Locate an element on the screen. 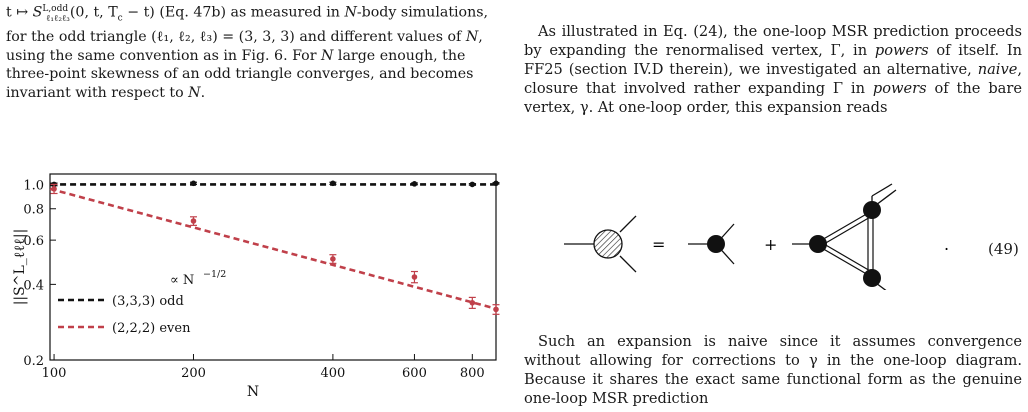 The width and height of the screenshot is (1028, 412). legend-label: (3,3,3) odd is located at coordinates (148, 301).